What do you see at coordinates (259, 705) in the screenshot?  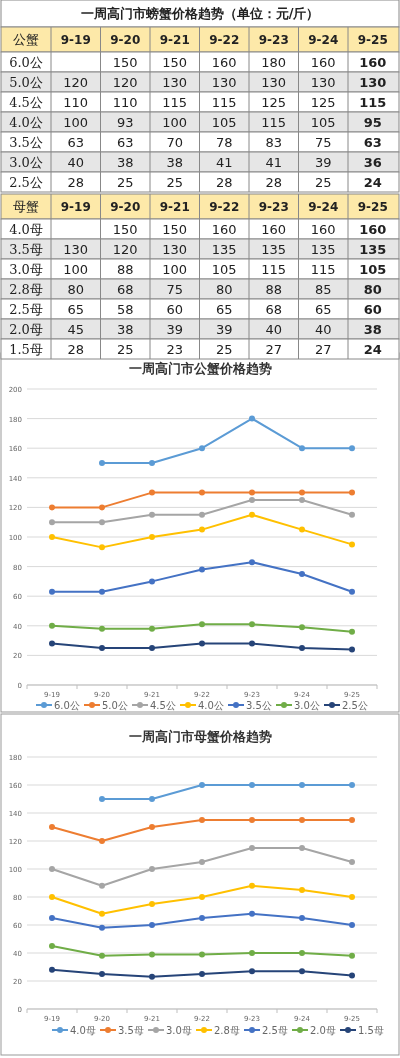 I see `legend-label: 3.5公` at bounding box center [259, 705].